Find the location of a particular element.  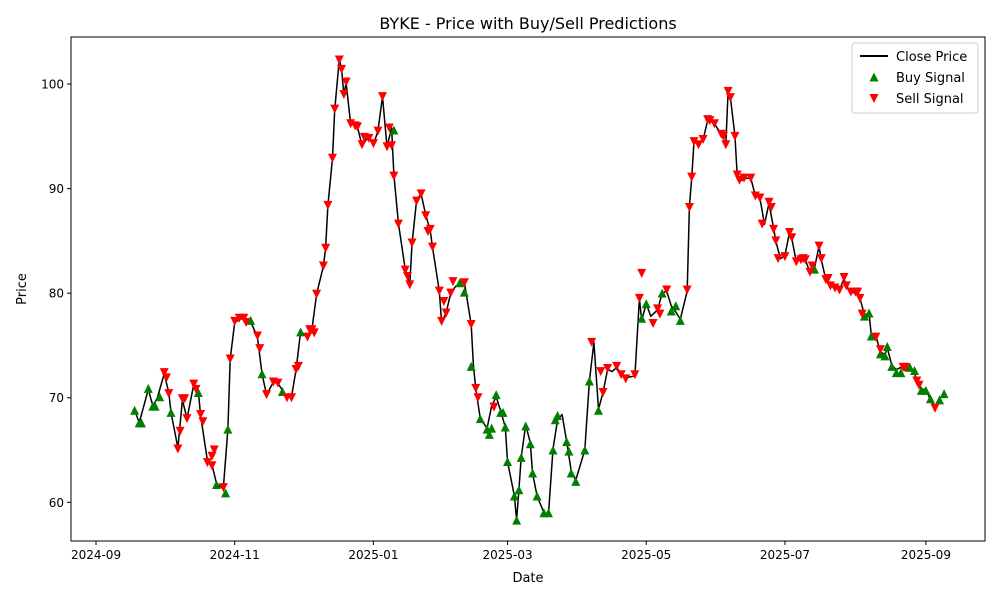

legend-entry-buy-signal: Buy Signal is located at coordinates (930, 78).